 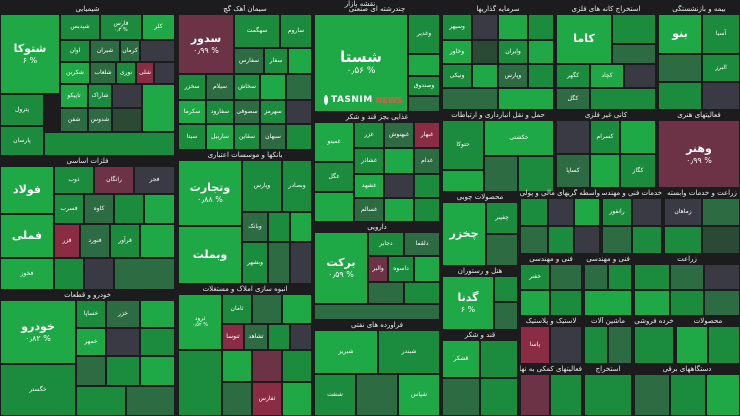 What do you see at coordinates (419, 395) in the screenshot?
I see `stock-tile: شپاس` at bounding box center [419, 395].